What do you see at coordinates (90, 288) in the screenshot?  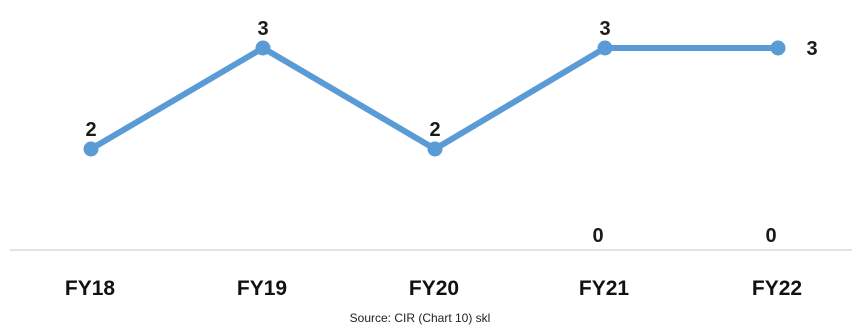 I see `x-tick-label-fy18: FY18` at bounding box center [90, 288].